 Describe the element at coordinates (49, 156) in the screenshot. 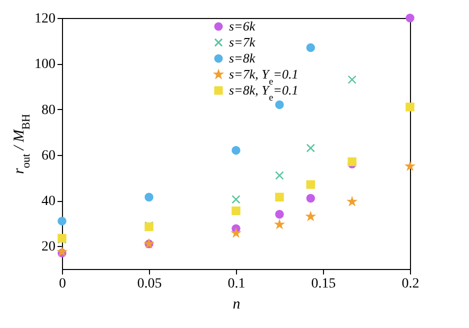

I see `y-tick-label: 60` at that location.